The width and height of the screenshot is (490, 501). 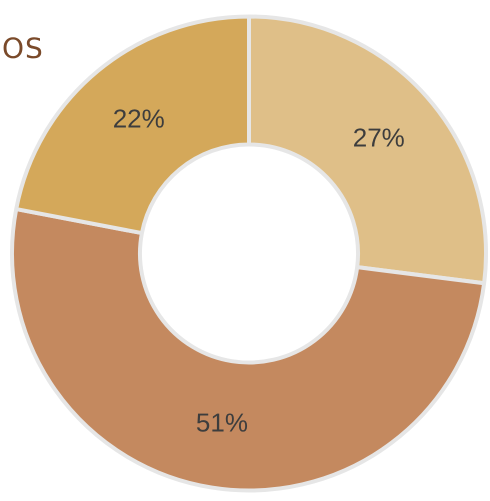 I want to click on text: OS, so click(x=23, y=48).